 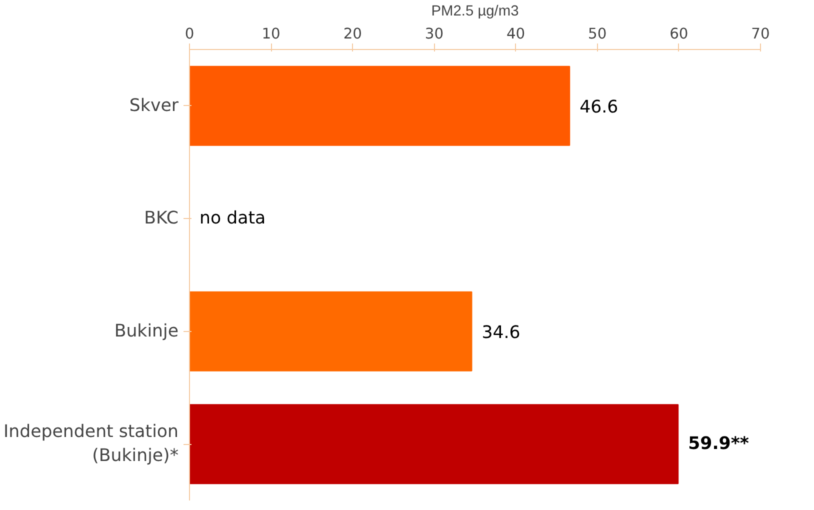 I want to click on x-tick-label: 70, so click(x=760, y=34).